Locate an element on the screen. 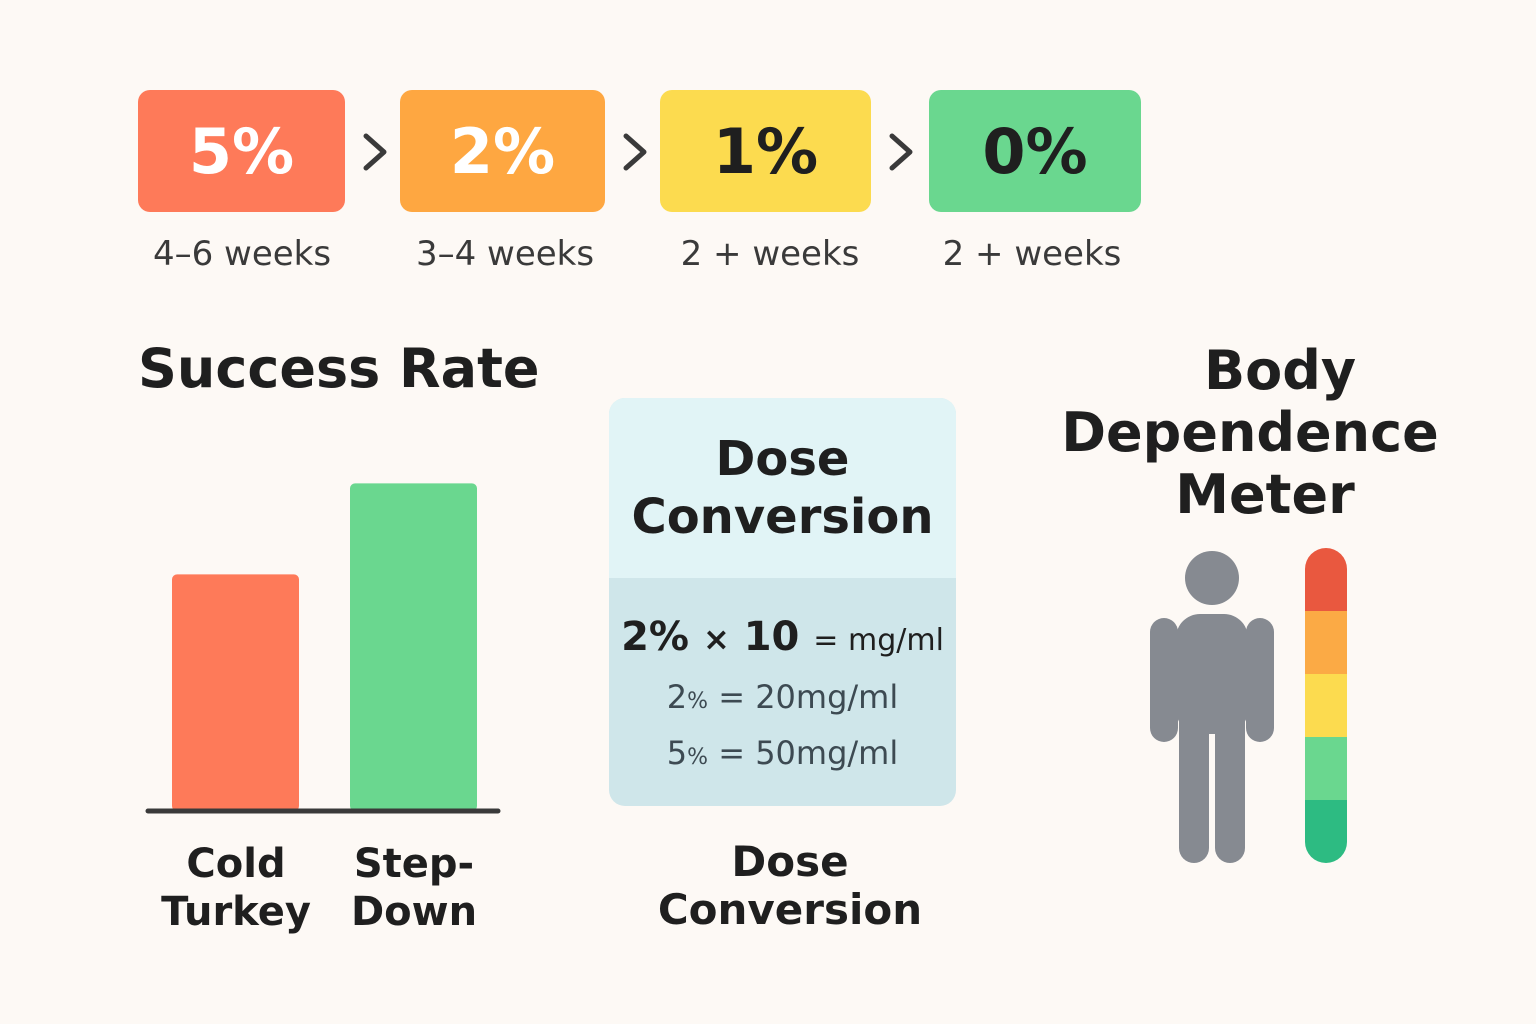 The image size is (1536, 1024). dose-formula: 2% × 10 = mg/ml is located at coordinates (782, 637).